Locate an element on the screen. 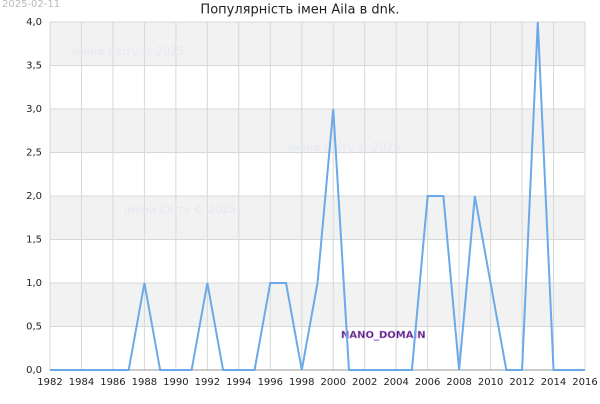 Image resolution: width=600 pixels, height=404 pixels. x-tick-label: 1992 is located at coordinates (207, 382).